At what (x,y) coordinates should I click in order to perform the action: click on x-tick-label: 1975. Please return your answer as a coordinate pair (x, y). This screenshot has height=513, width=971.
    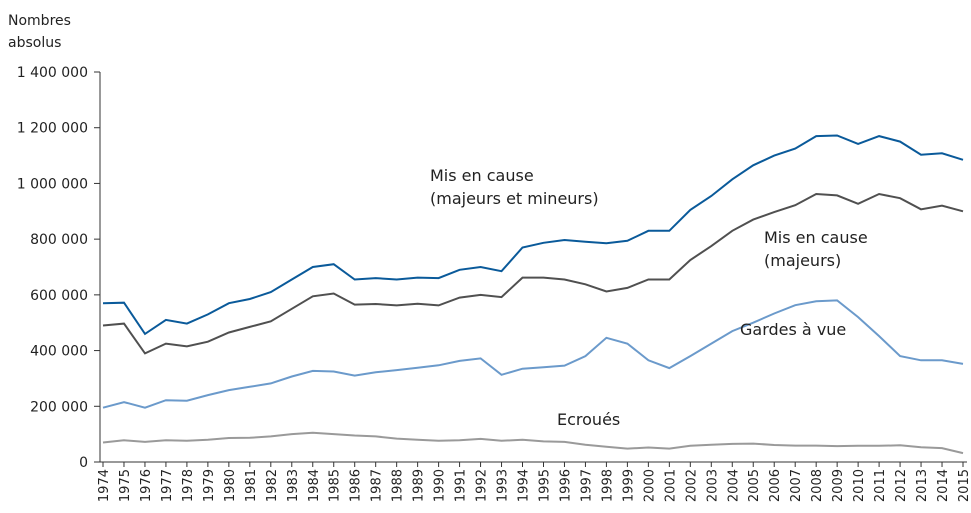
    Looking at the image, I should click on (125, 485).